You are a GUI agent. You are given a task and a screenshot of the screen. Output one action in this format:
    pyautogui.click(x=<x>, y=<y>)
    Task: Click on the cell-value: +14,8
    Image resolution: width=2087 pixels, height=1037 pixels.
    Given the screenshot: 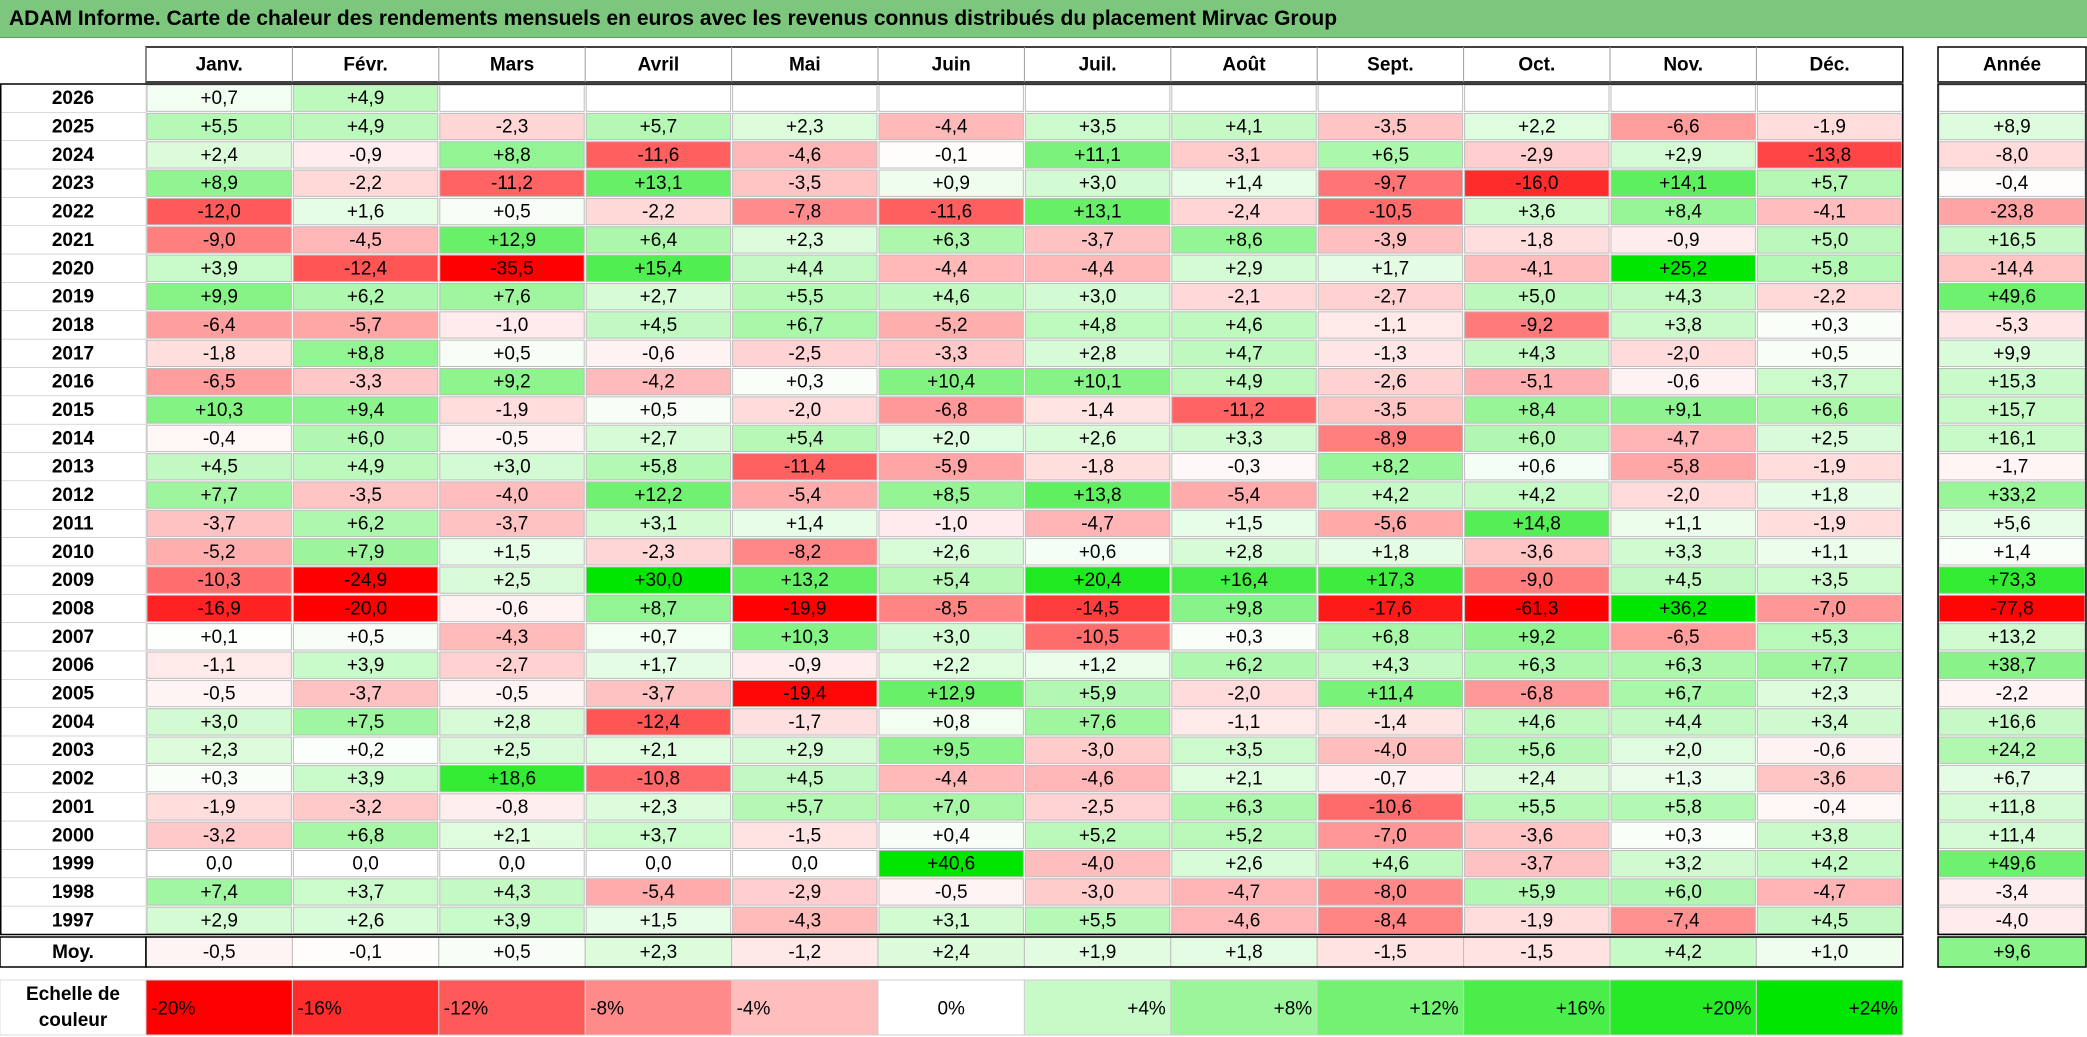 What is the action you would take?
    pyautogui.click(x=1537, y=523)
    